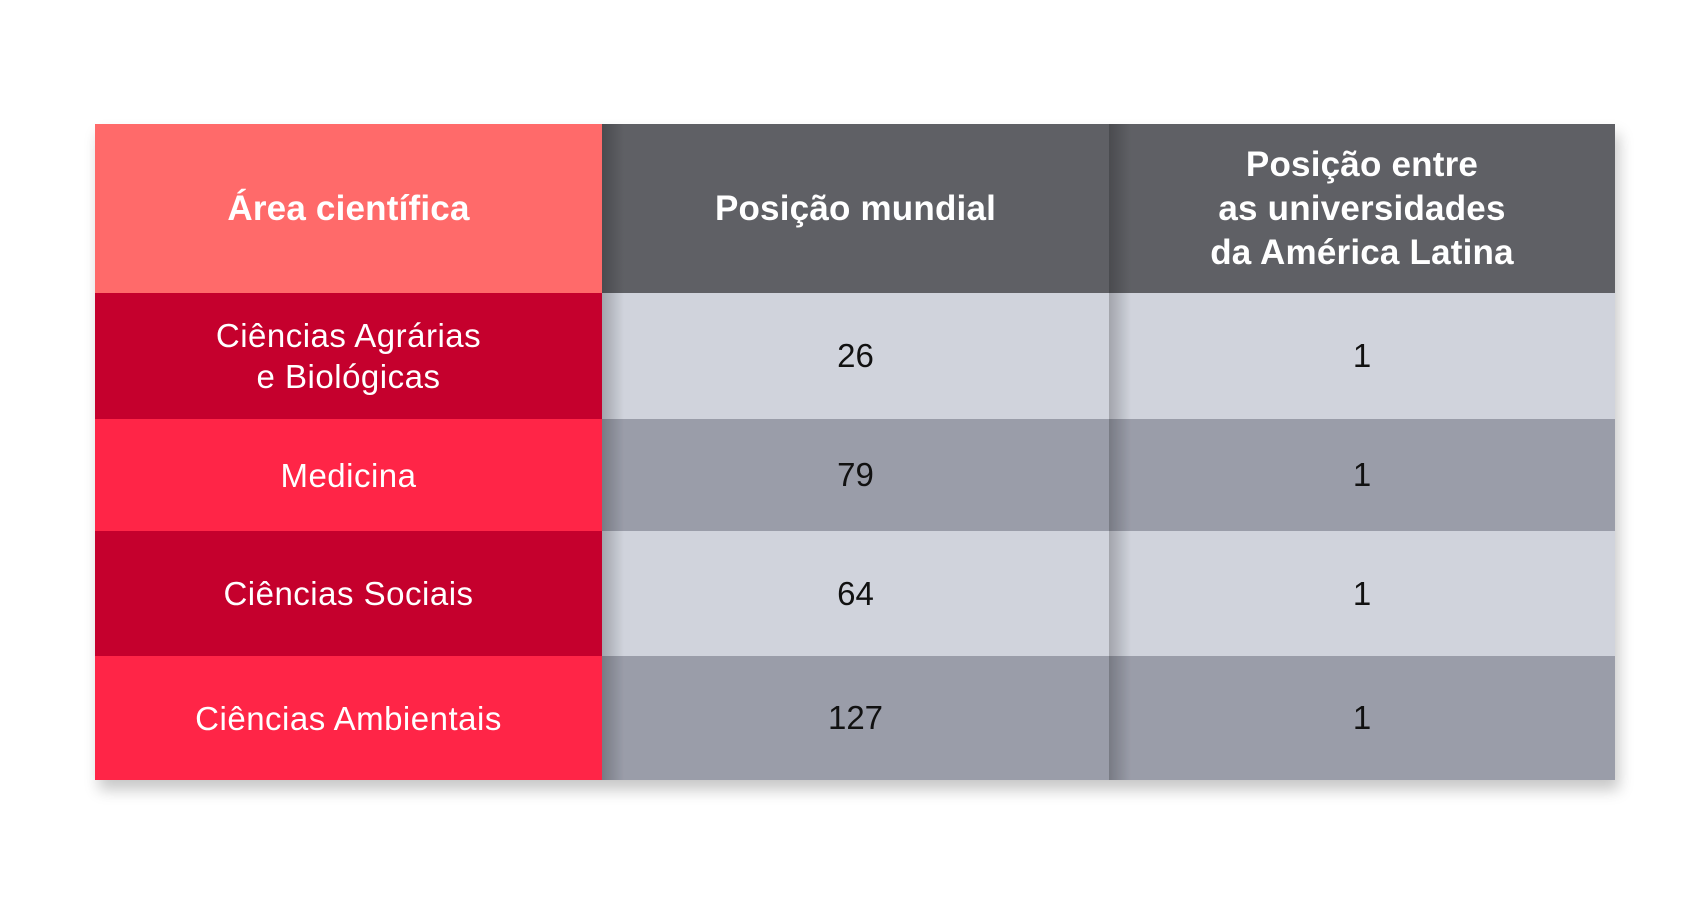 The image size is (1700, 900). Describe the element at coordinates (855, 475) in the screenshot. I see `row-world-cell: 79` at that location.